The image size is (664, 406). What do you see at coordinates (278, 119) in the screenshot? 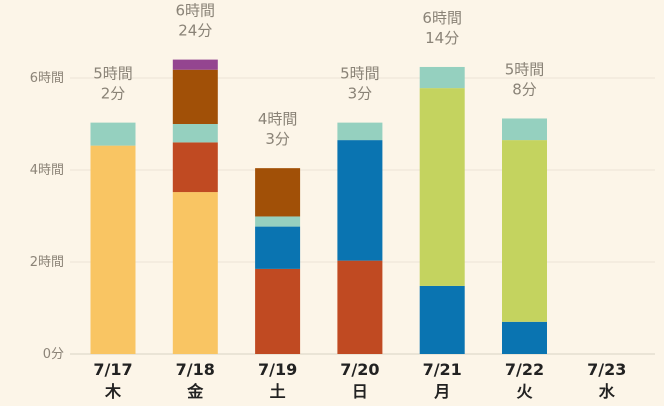
I see `bar-total-hours-label: 4時間` at bounding box center [278, 119].